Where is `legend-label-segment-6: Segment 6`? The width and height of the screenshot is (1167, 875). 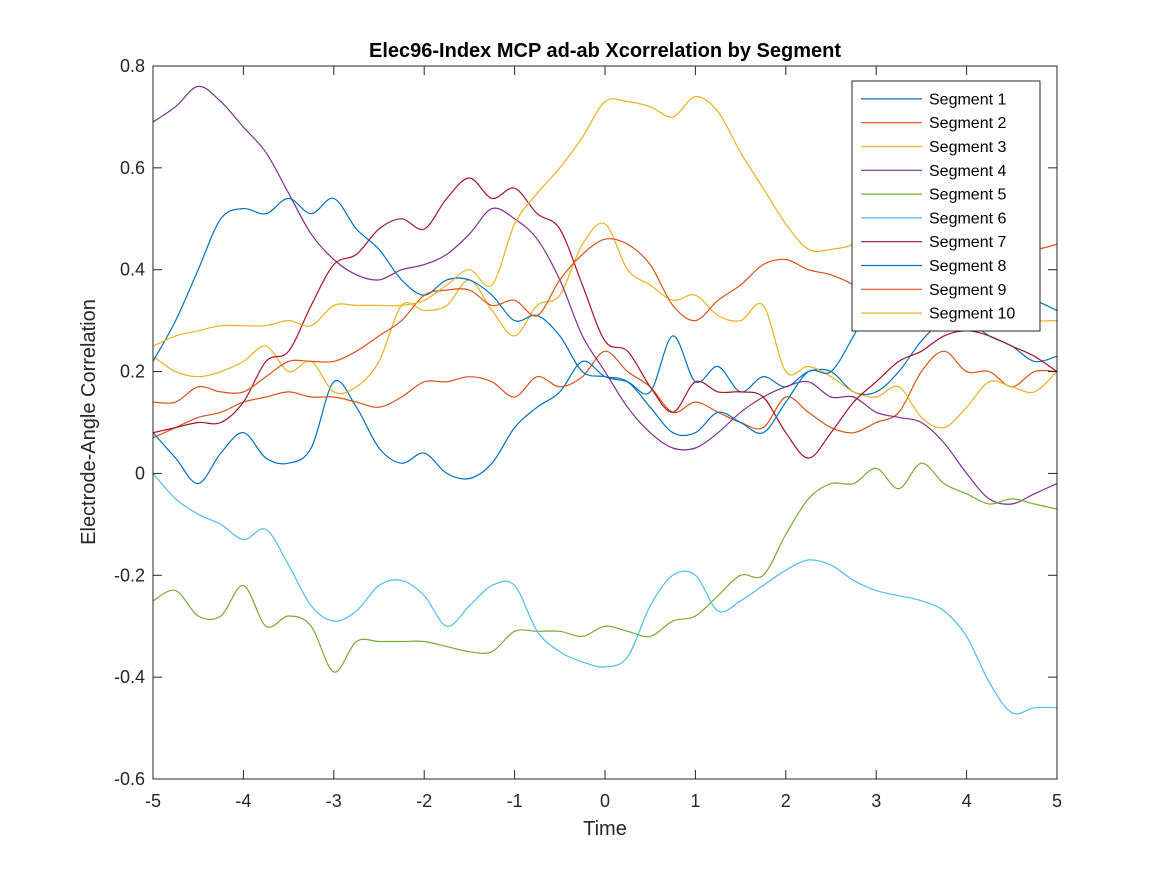
legend-label-segment-6: Segment 6 is located at coordinates (967, 218).